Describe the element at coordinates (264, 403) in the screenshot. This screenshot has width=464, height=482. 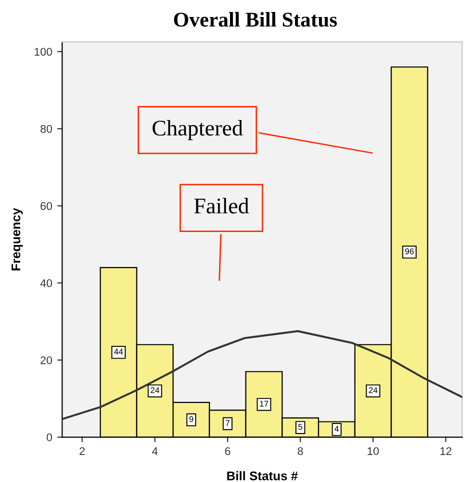
I see `data-label: 17` at that location.